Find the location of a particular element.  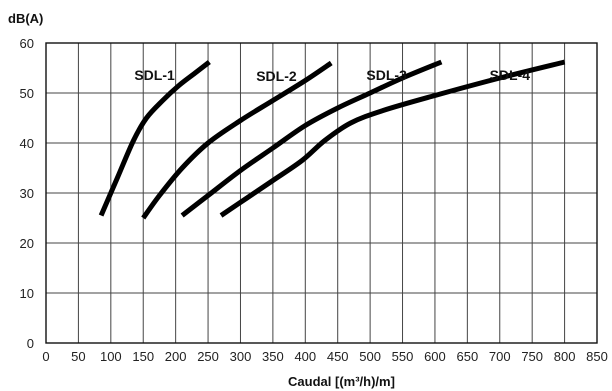

x-tick-label: 450 is located at coordinates (338, 356).